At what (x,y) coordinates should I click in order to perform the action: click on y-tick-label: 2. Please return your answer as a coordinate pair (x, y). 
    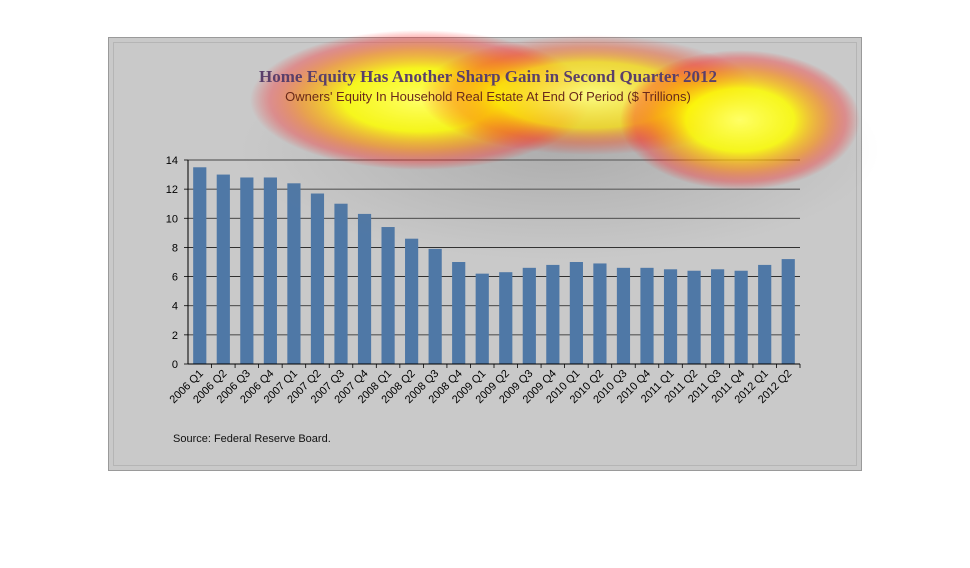
    Looking at the image, I should click on (175, 336).